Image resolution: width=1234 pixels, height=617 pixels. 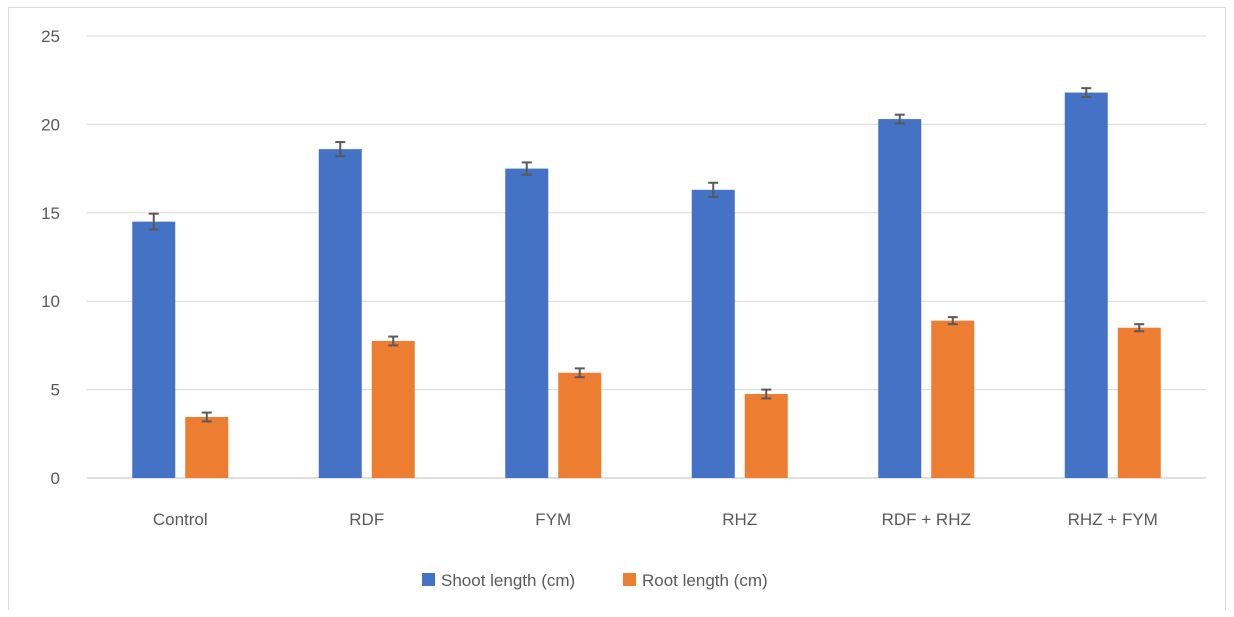 I want to click on y-tick-label: 5, so click(x=55, y=390).